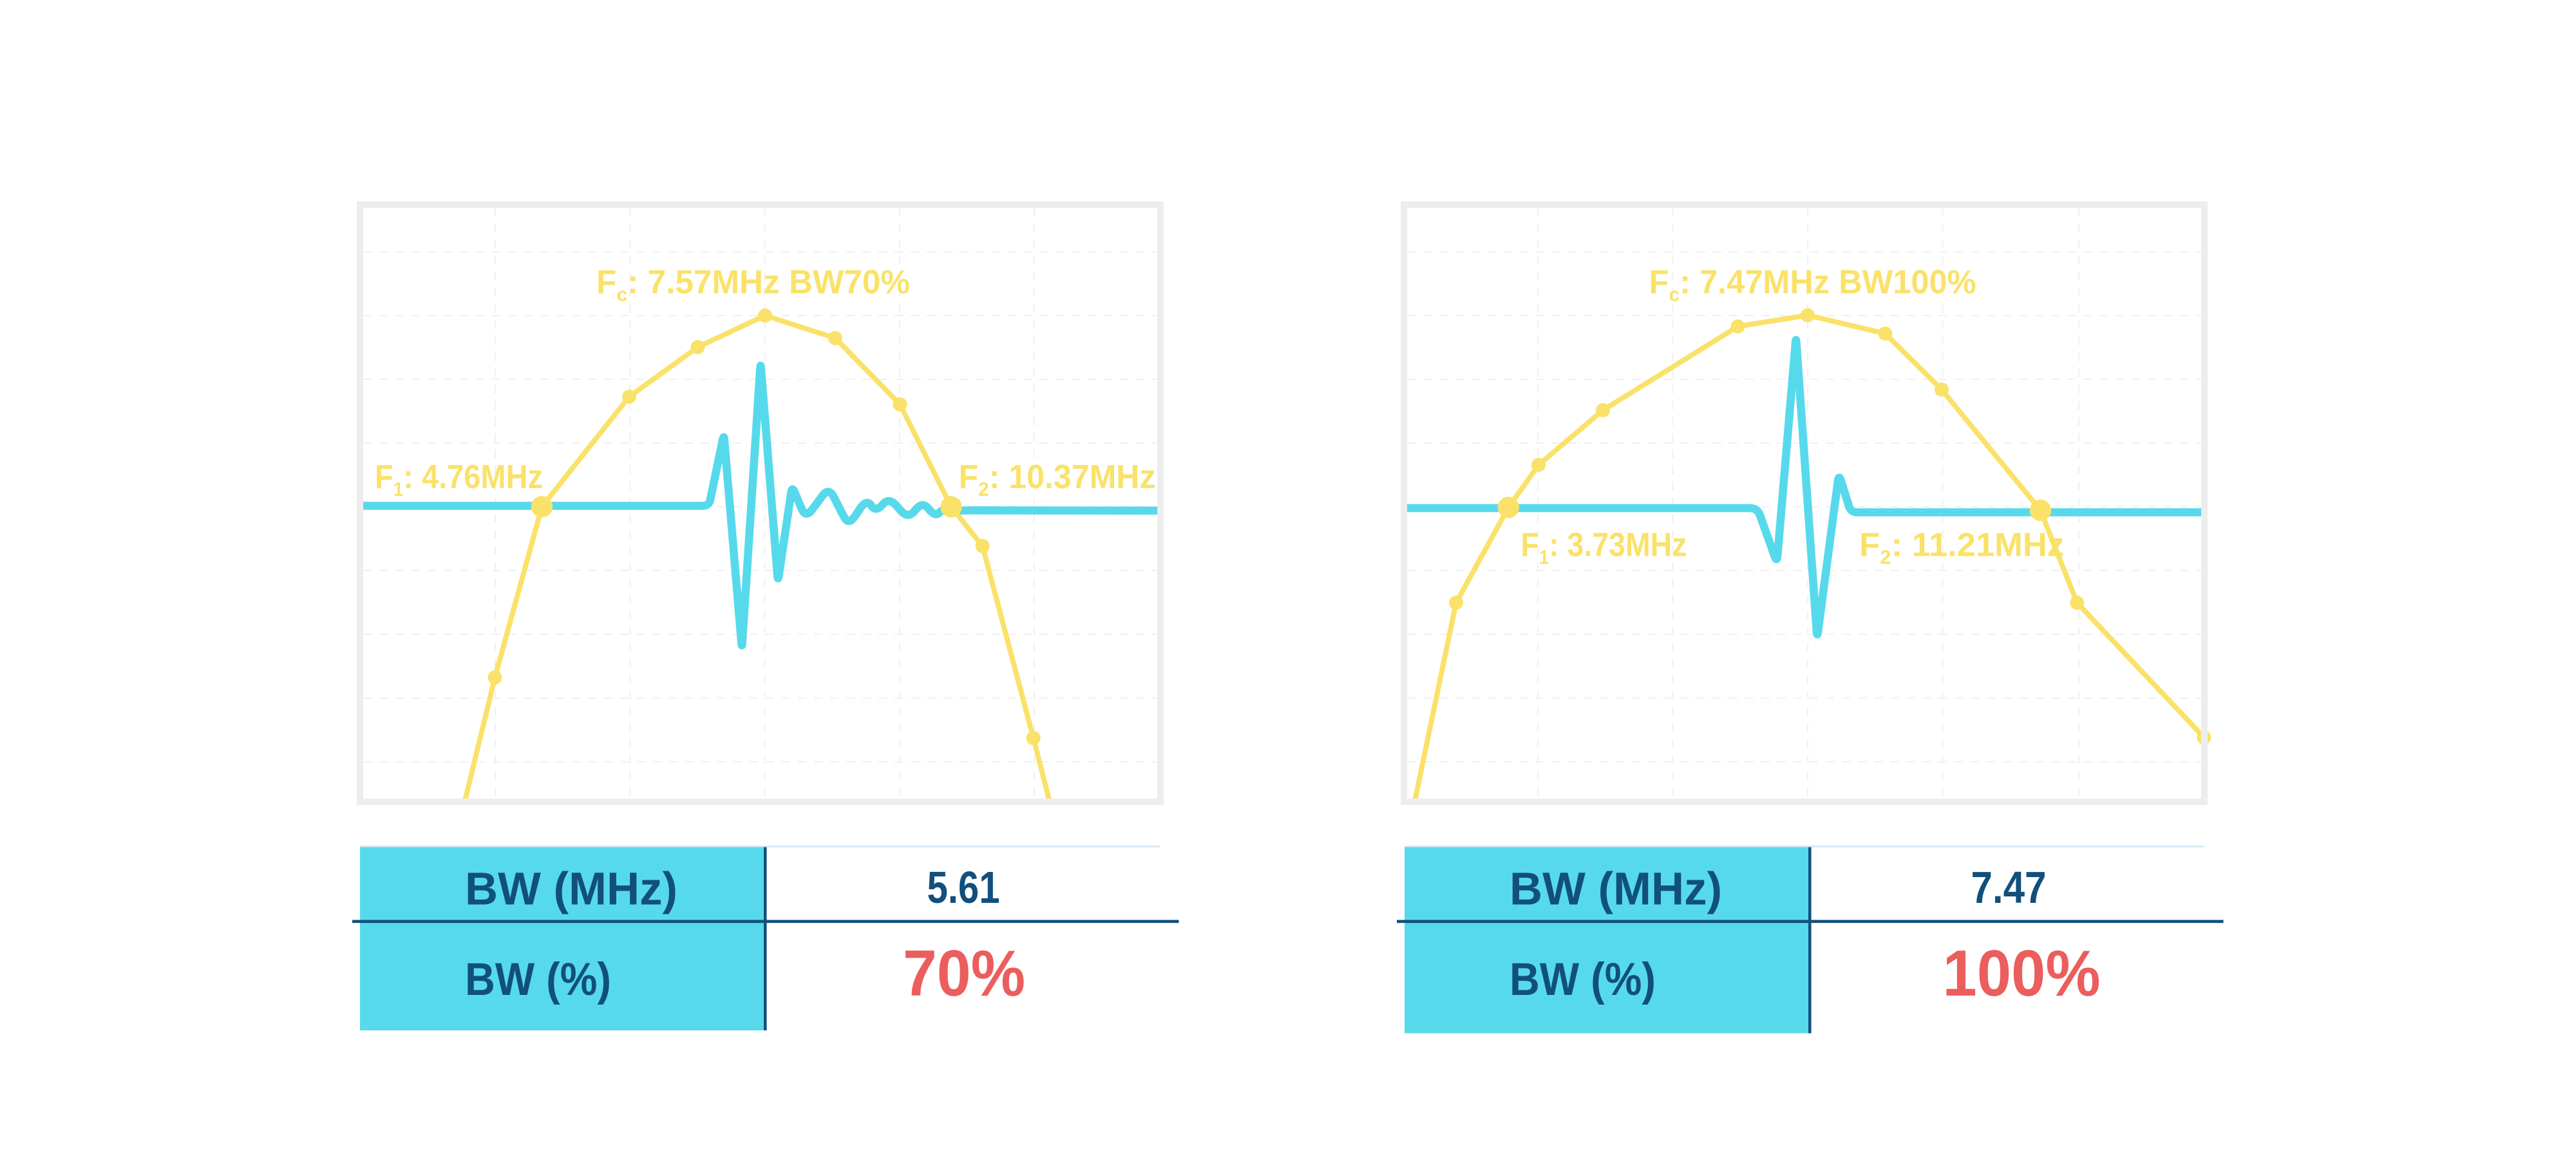  I want to click on svg-text: Fc: 7.57MHz BW70%, so click(753, 285).